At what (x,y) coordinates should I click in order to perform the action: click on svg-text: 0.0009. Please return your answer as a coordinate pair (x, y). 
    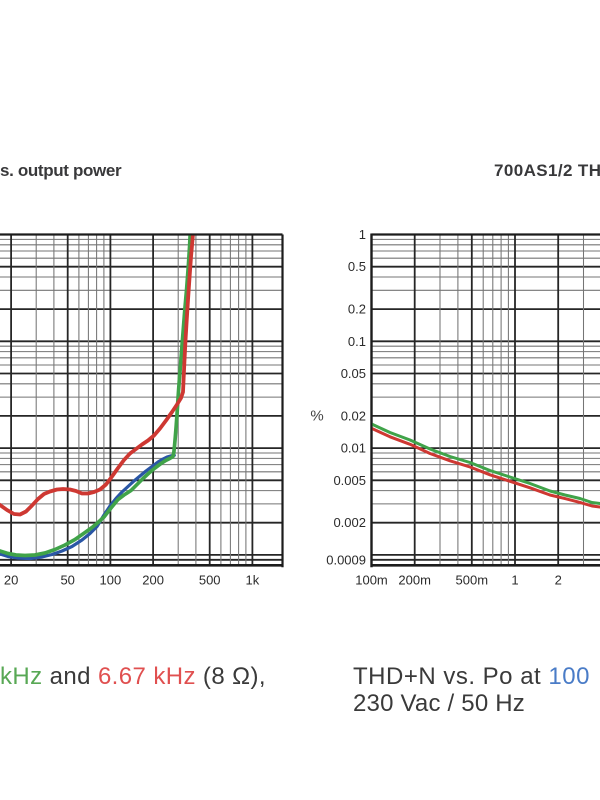
    Looking at the image, I should click on (346, 559).